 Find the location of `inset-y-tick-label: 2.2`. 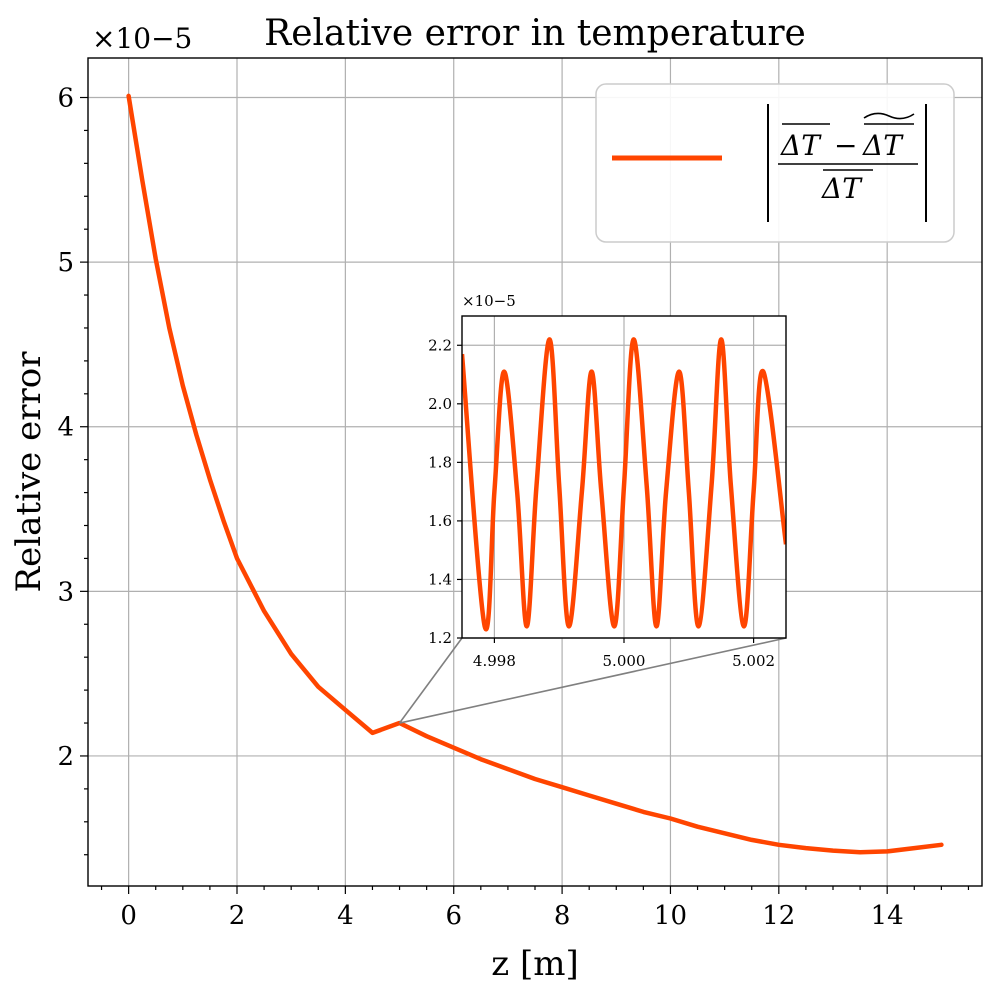

inset-y-tick-label: 2.2 is located at coordinates (440, 345).